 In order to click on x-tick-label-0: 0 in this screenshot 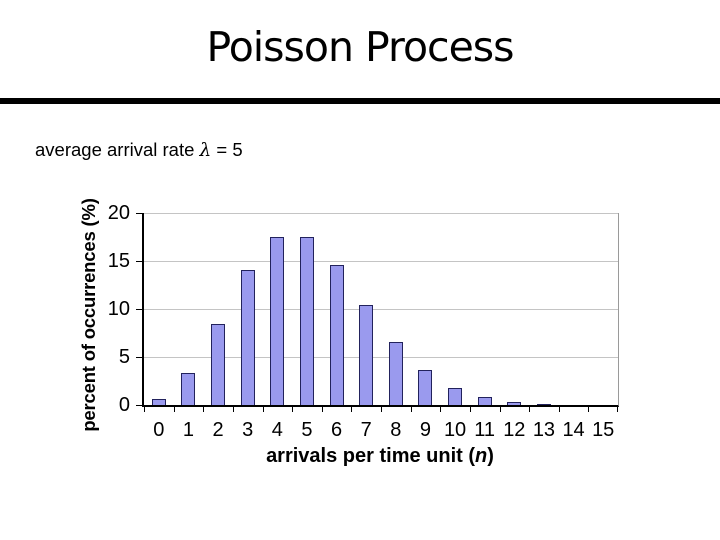, I will do `click(159, 430)`.